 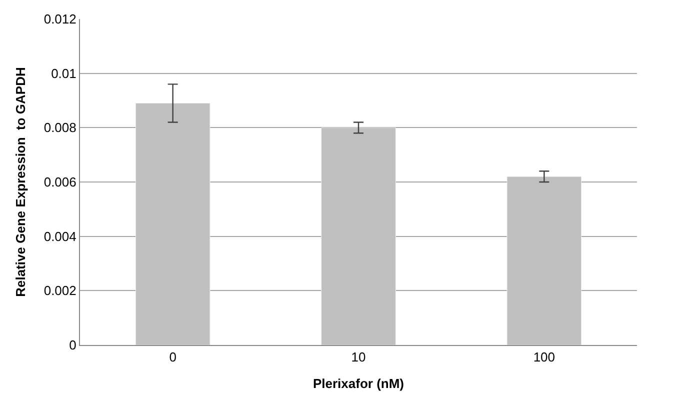 What do you see at coordinates (72, 345) in the screenshot?
I see `y-tick-label: 0` at bounding box center [72, 345].